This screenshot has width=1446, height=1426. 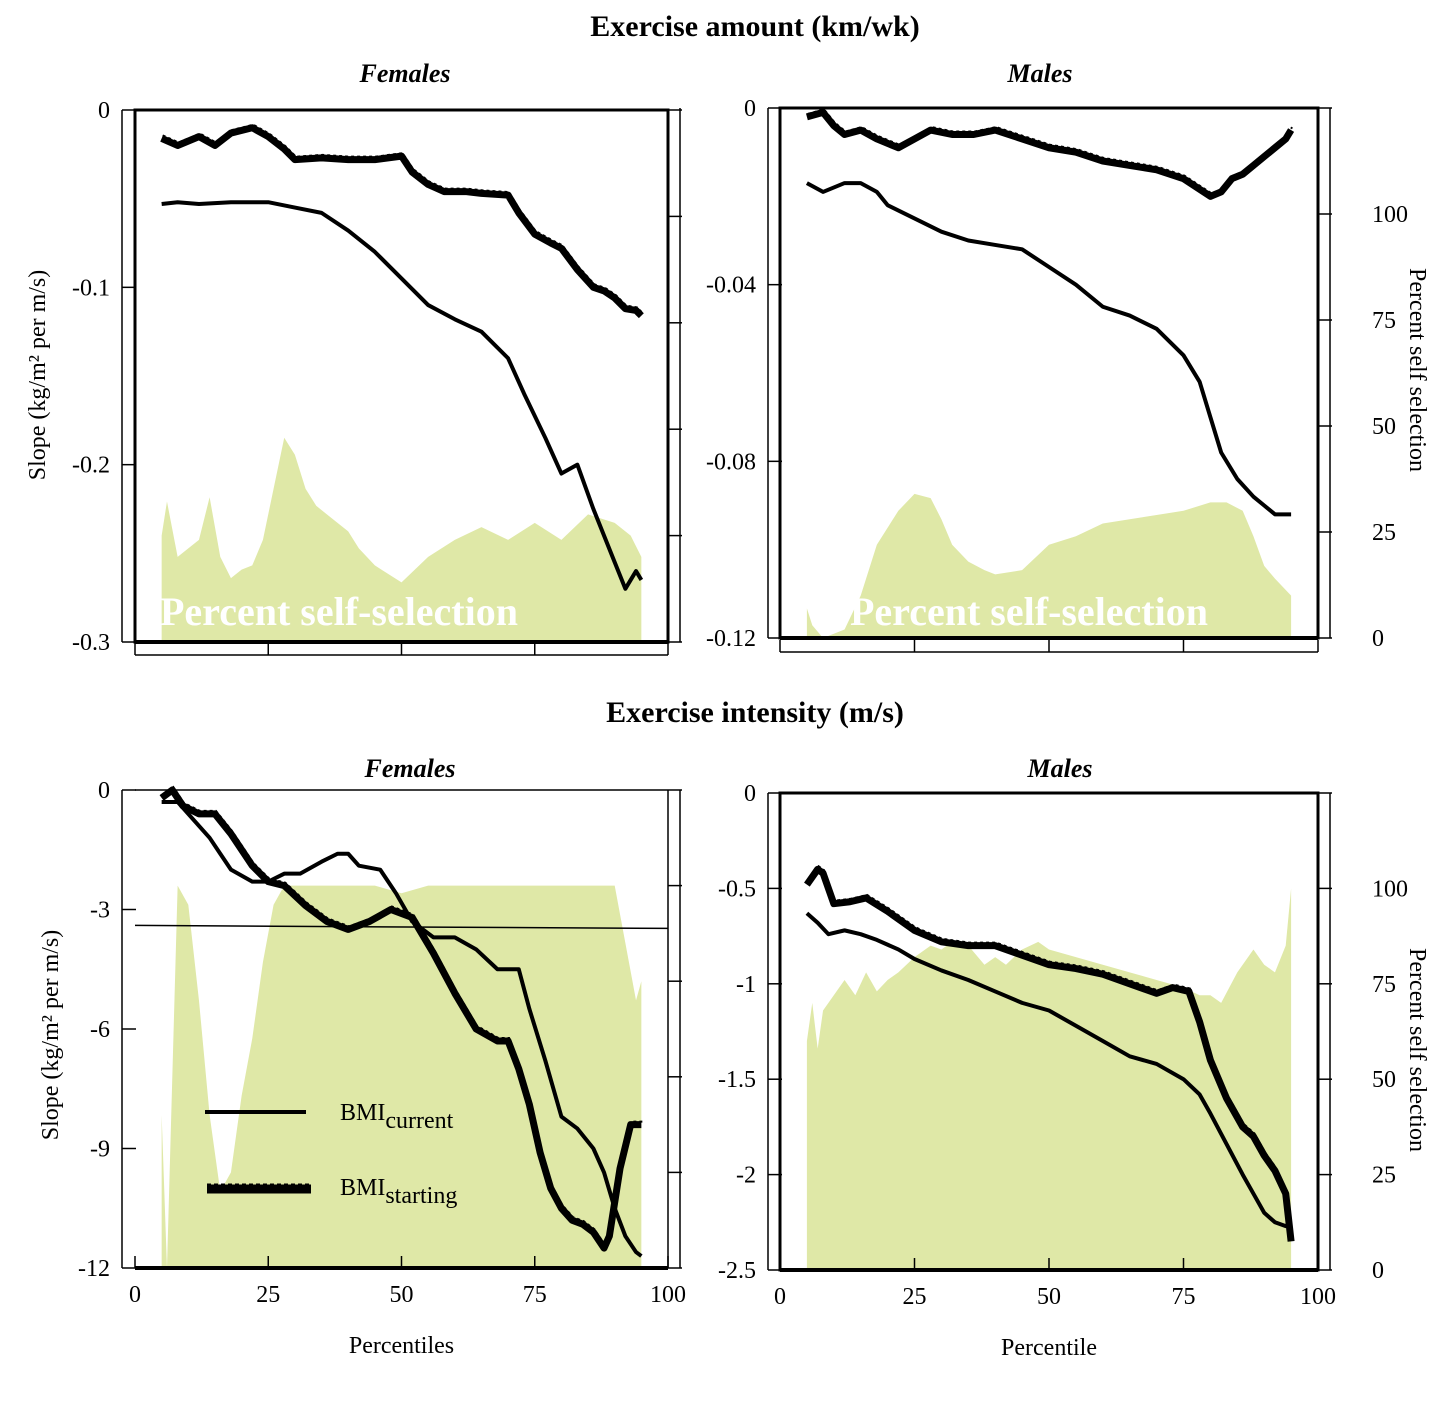 What do you see at coordinates (401, 1346) in the screenshot?
I see `x-axis-label: Percentiles` at bounding box center [401, 1346].